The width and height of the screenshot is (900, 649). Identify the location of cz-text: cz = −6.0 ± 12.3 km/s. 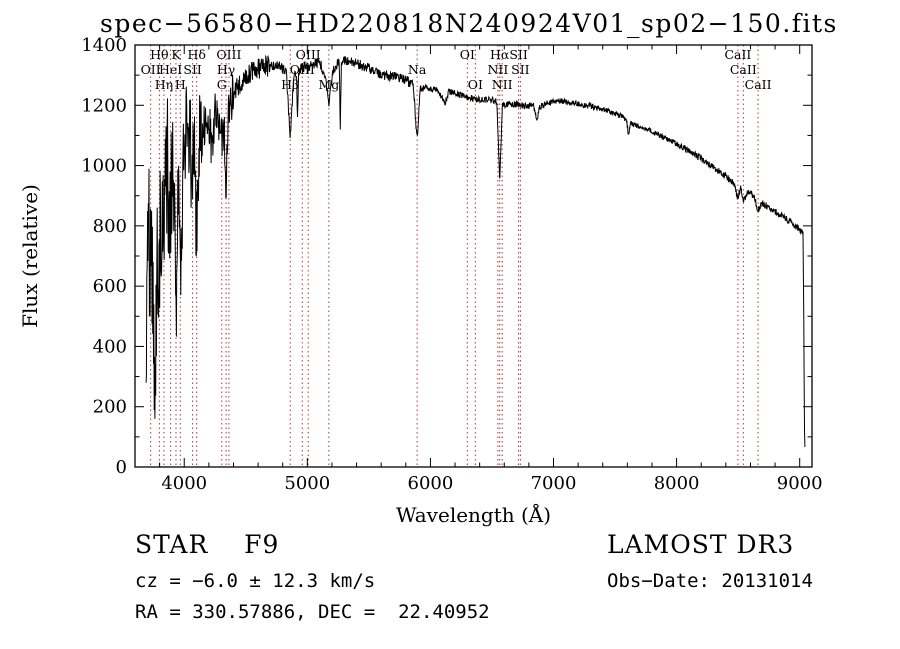
(255, 581).